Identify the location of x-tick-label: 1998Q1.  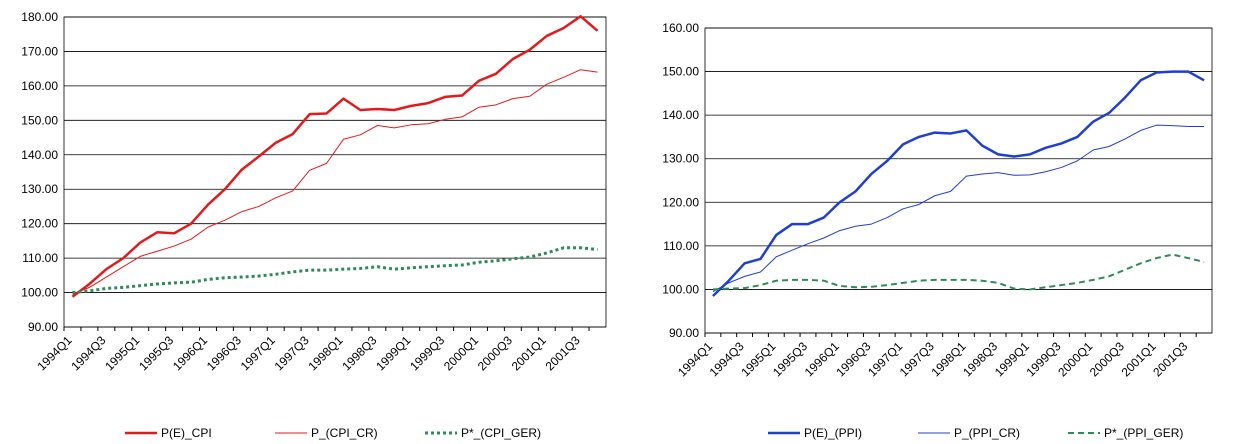
(325, 353).